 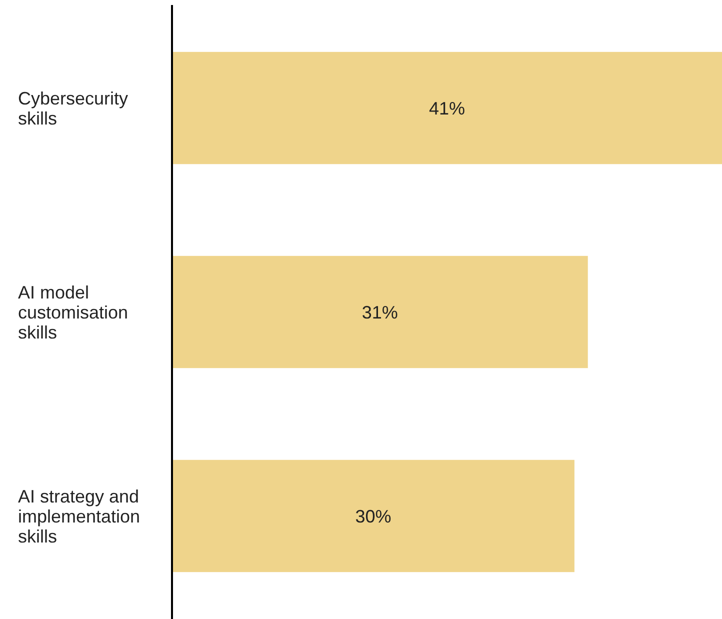 What do you see at coordinates (73, 312) in the screenshot?
I see `y-tick-label: AI model customisation skills` at bounding box center [73, 312].